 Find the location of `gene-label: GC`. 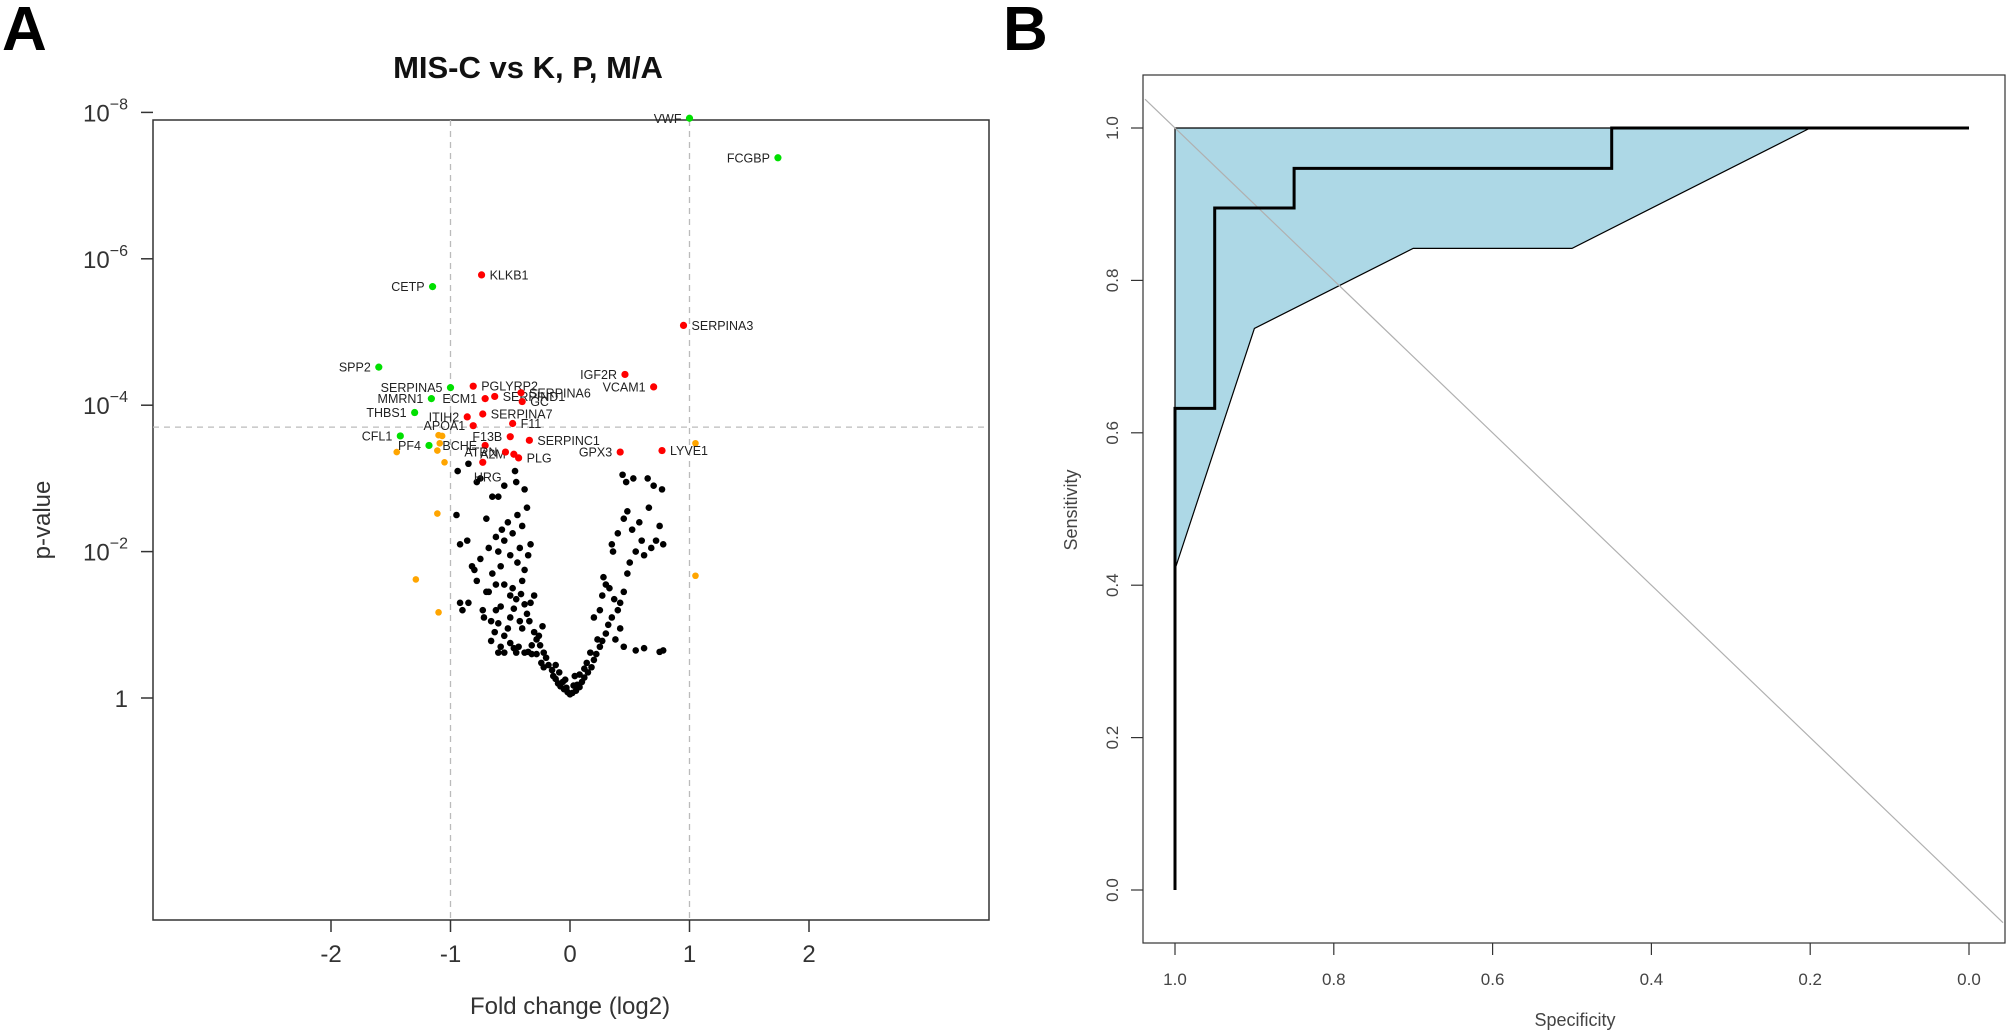

gene-label: GC is located at coordinates (539, 402).